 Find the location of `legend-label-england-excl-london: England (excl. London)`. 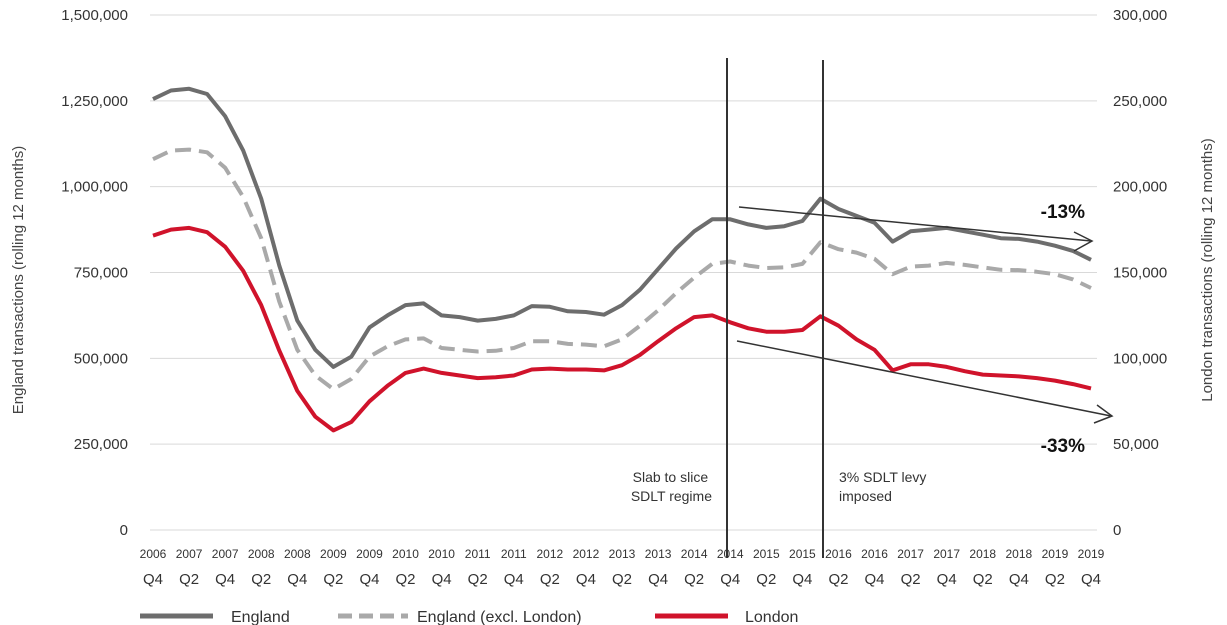

legend-label-england-excl-london: England (excl. London) is located at coordinates (499, 617).